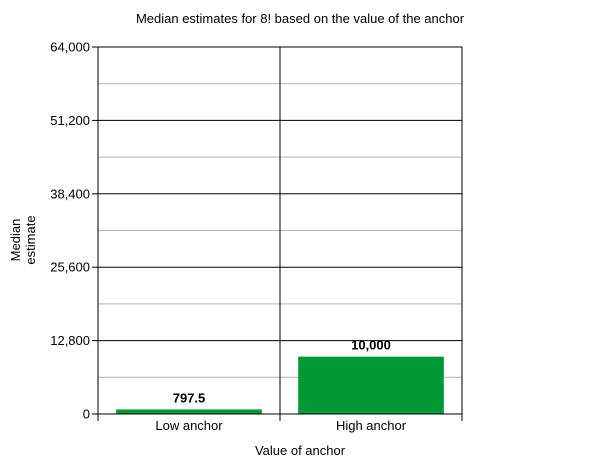 The height and width of the screenshot is (463, 600). I want to click on data-label-1: 797.5, so click(189, 397).